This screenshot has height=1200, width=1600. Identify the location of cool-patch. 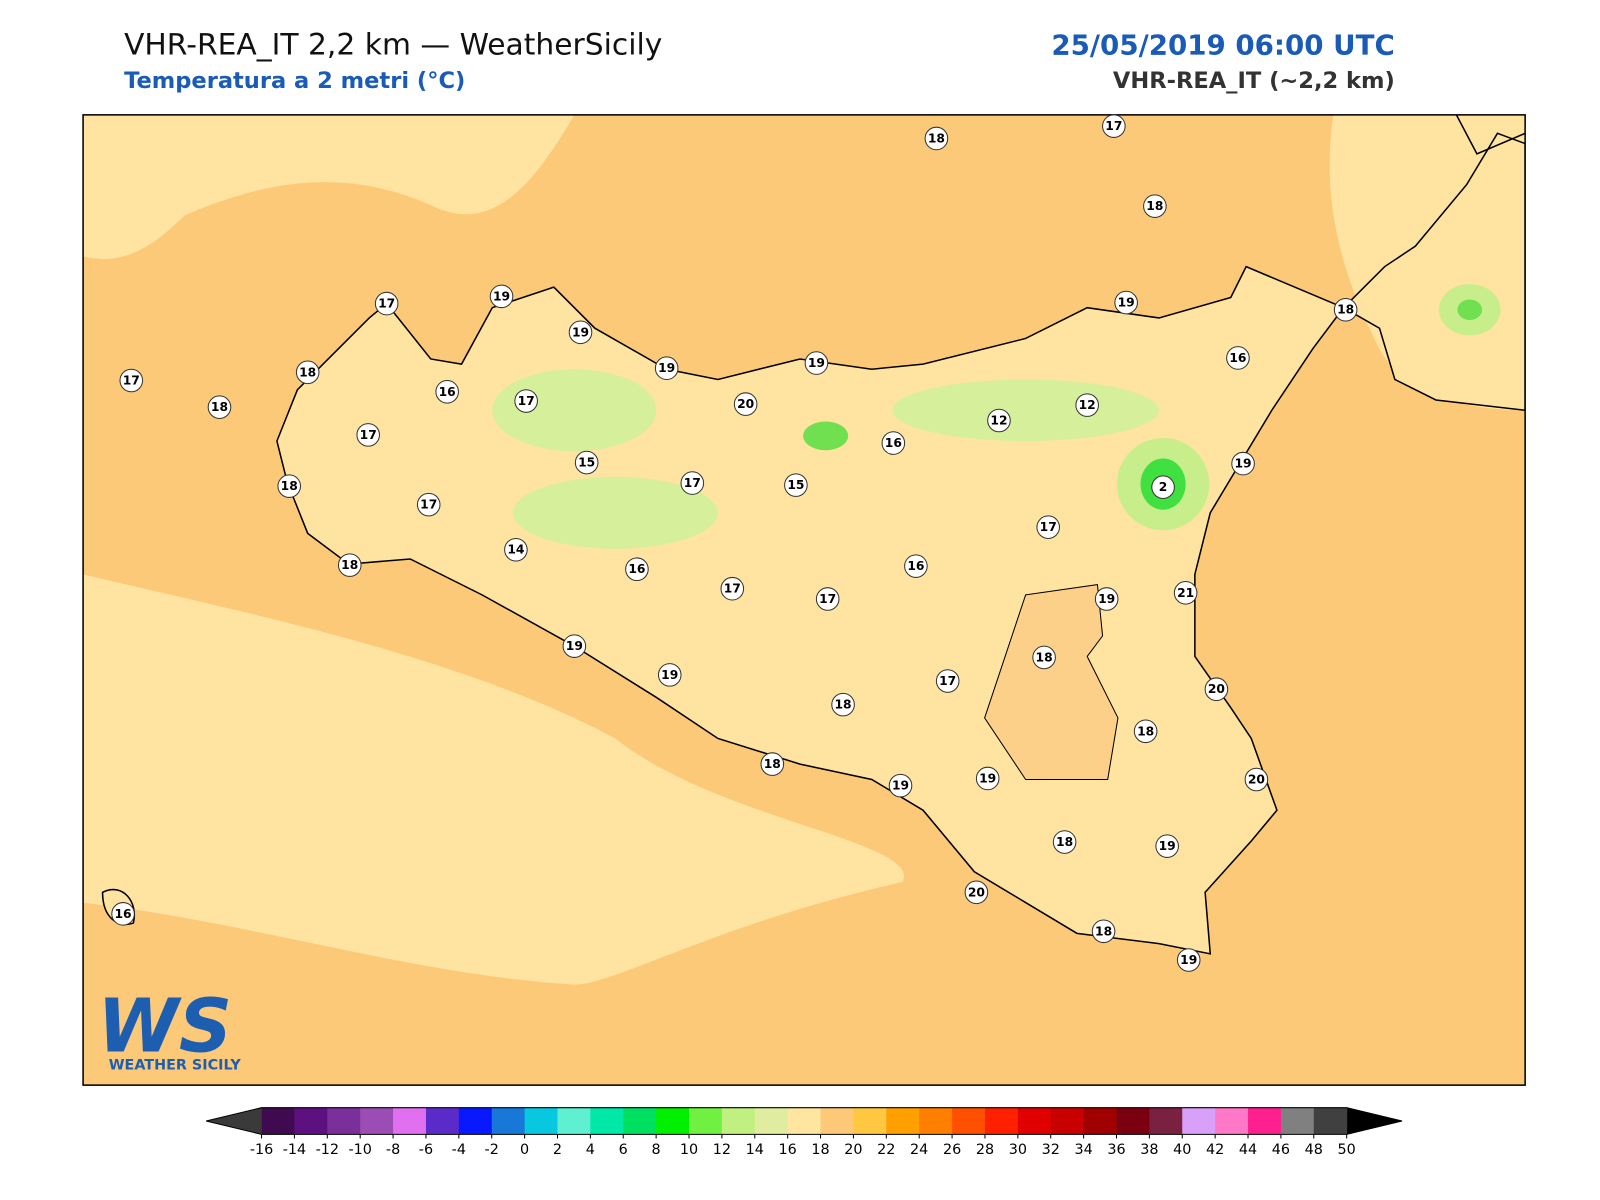
(1025, 410).